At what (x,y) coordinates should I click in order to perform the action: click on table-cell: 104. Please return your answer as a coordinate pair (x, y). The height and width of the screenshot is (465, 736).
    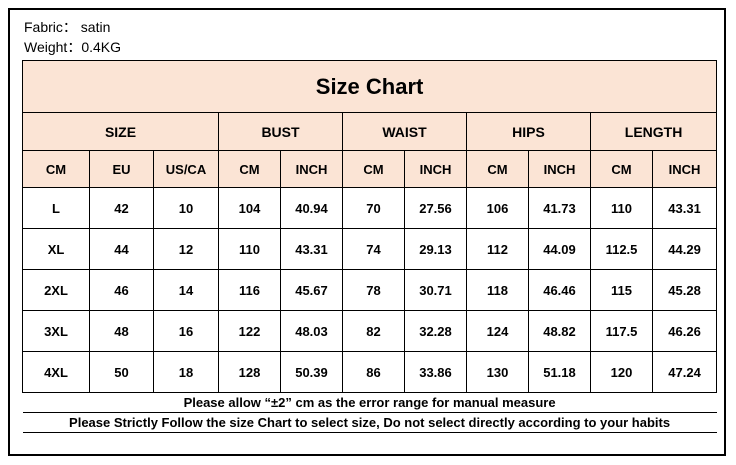
    Looking at the image, I should click on (249, 208).